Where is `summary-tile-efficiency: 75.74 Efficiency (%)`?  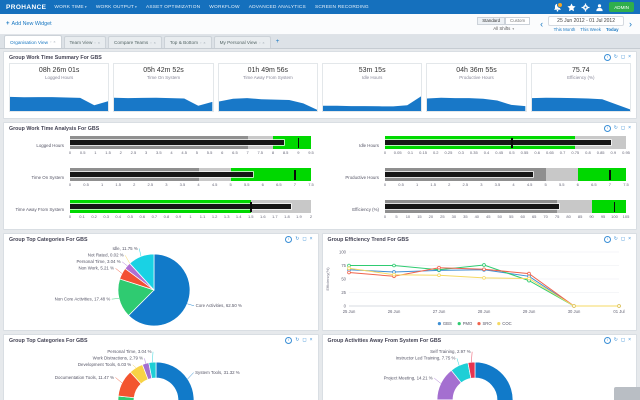
summary-tile-efficiency: 75.74 Efficiency (%) is located at coordinates (580, 87).